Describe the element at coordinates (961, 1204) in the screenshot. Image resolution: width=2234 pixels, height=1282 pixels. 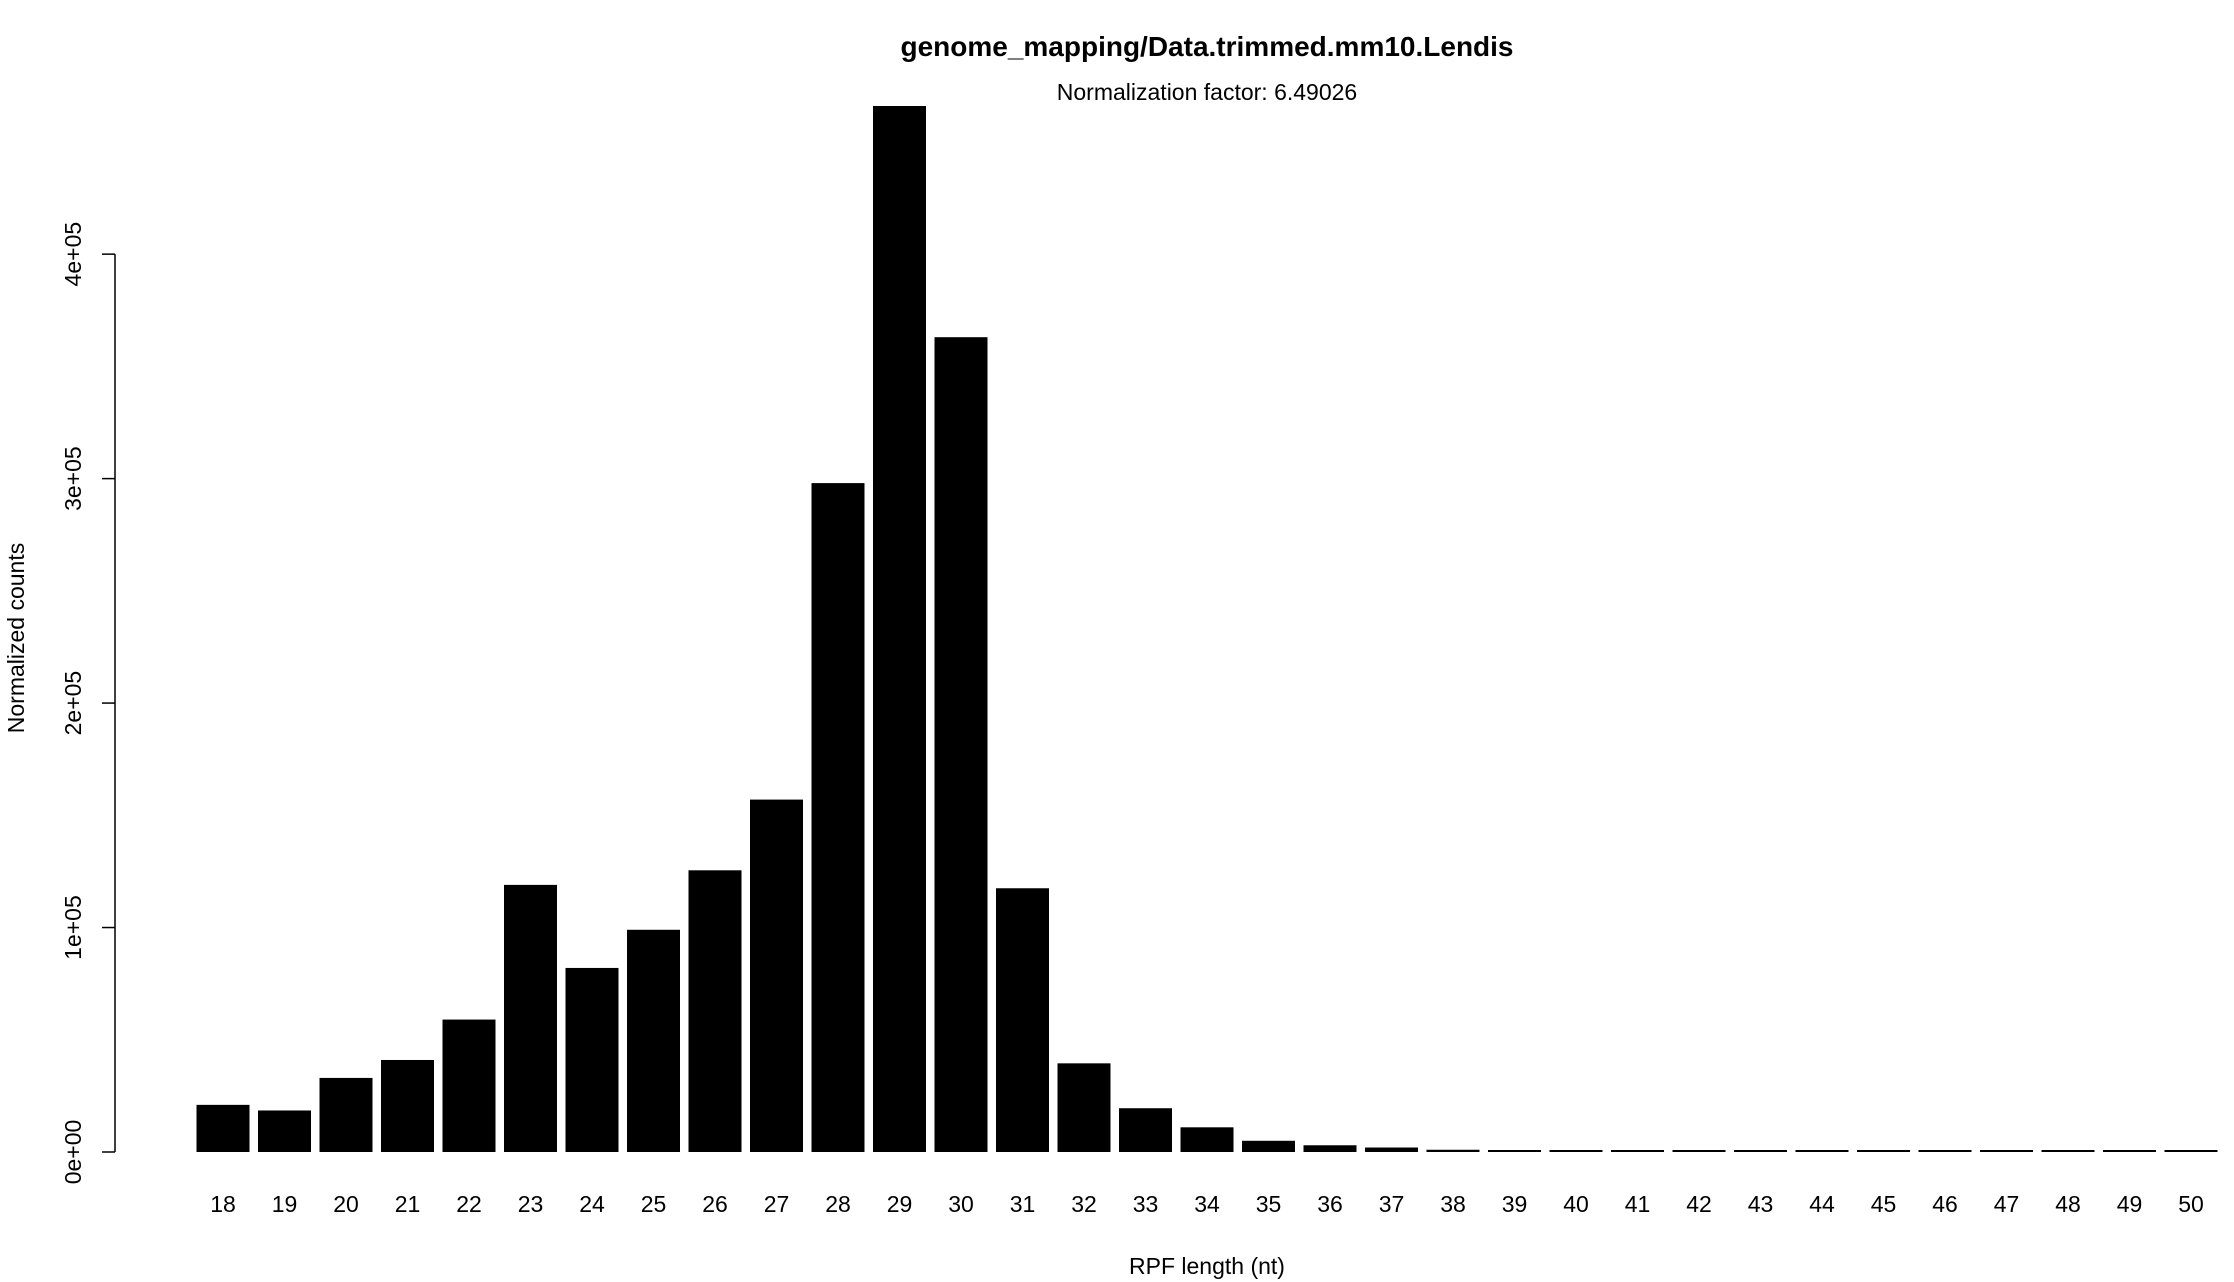
I see `x-tick-label: 30` at that location.